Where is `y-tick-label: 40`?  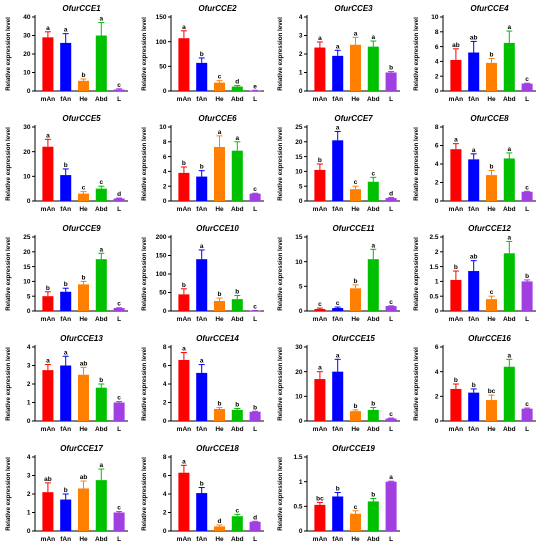 y-tick-label: 40 is located at coordinates (27, 17).